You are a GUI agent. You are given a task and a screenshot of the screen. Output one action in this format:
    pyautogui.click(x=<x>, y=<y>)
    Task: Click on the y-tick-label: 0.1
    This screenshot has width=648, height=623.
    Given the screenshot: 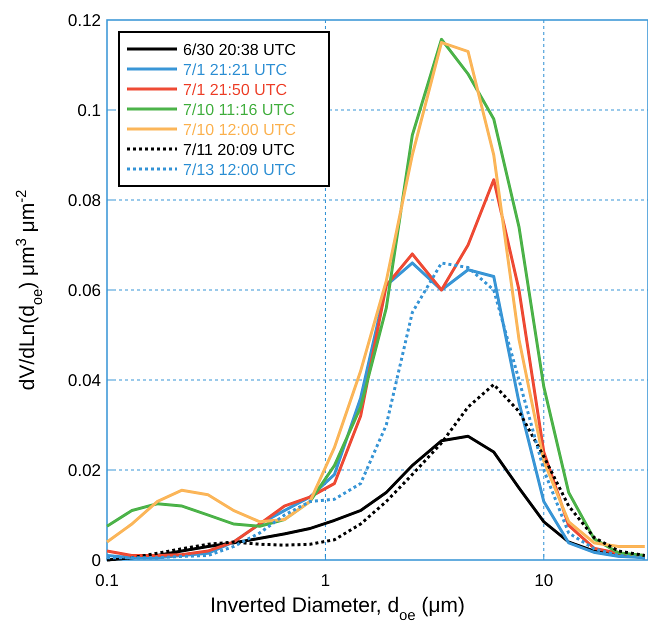 What is the action you would take?
    pyautogui.click(x=89, y=110)
    